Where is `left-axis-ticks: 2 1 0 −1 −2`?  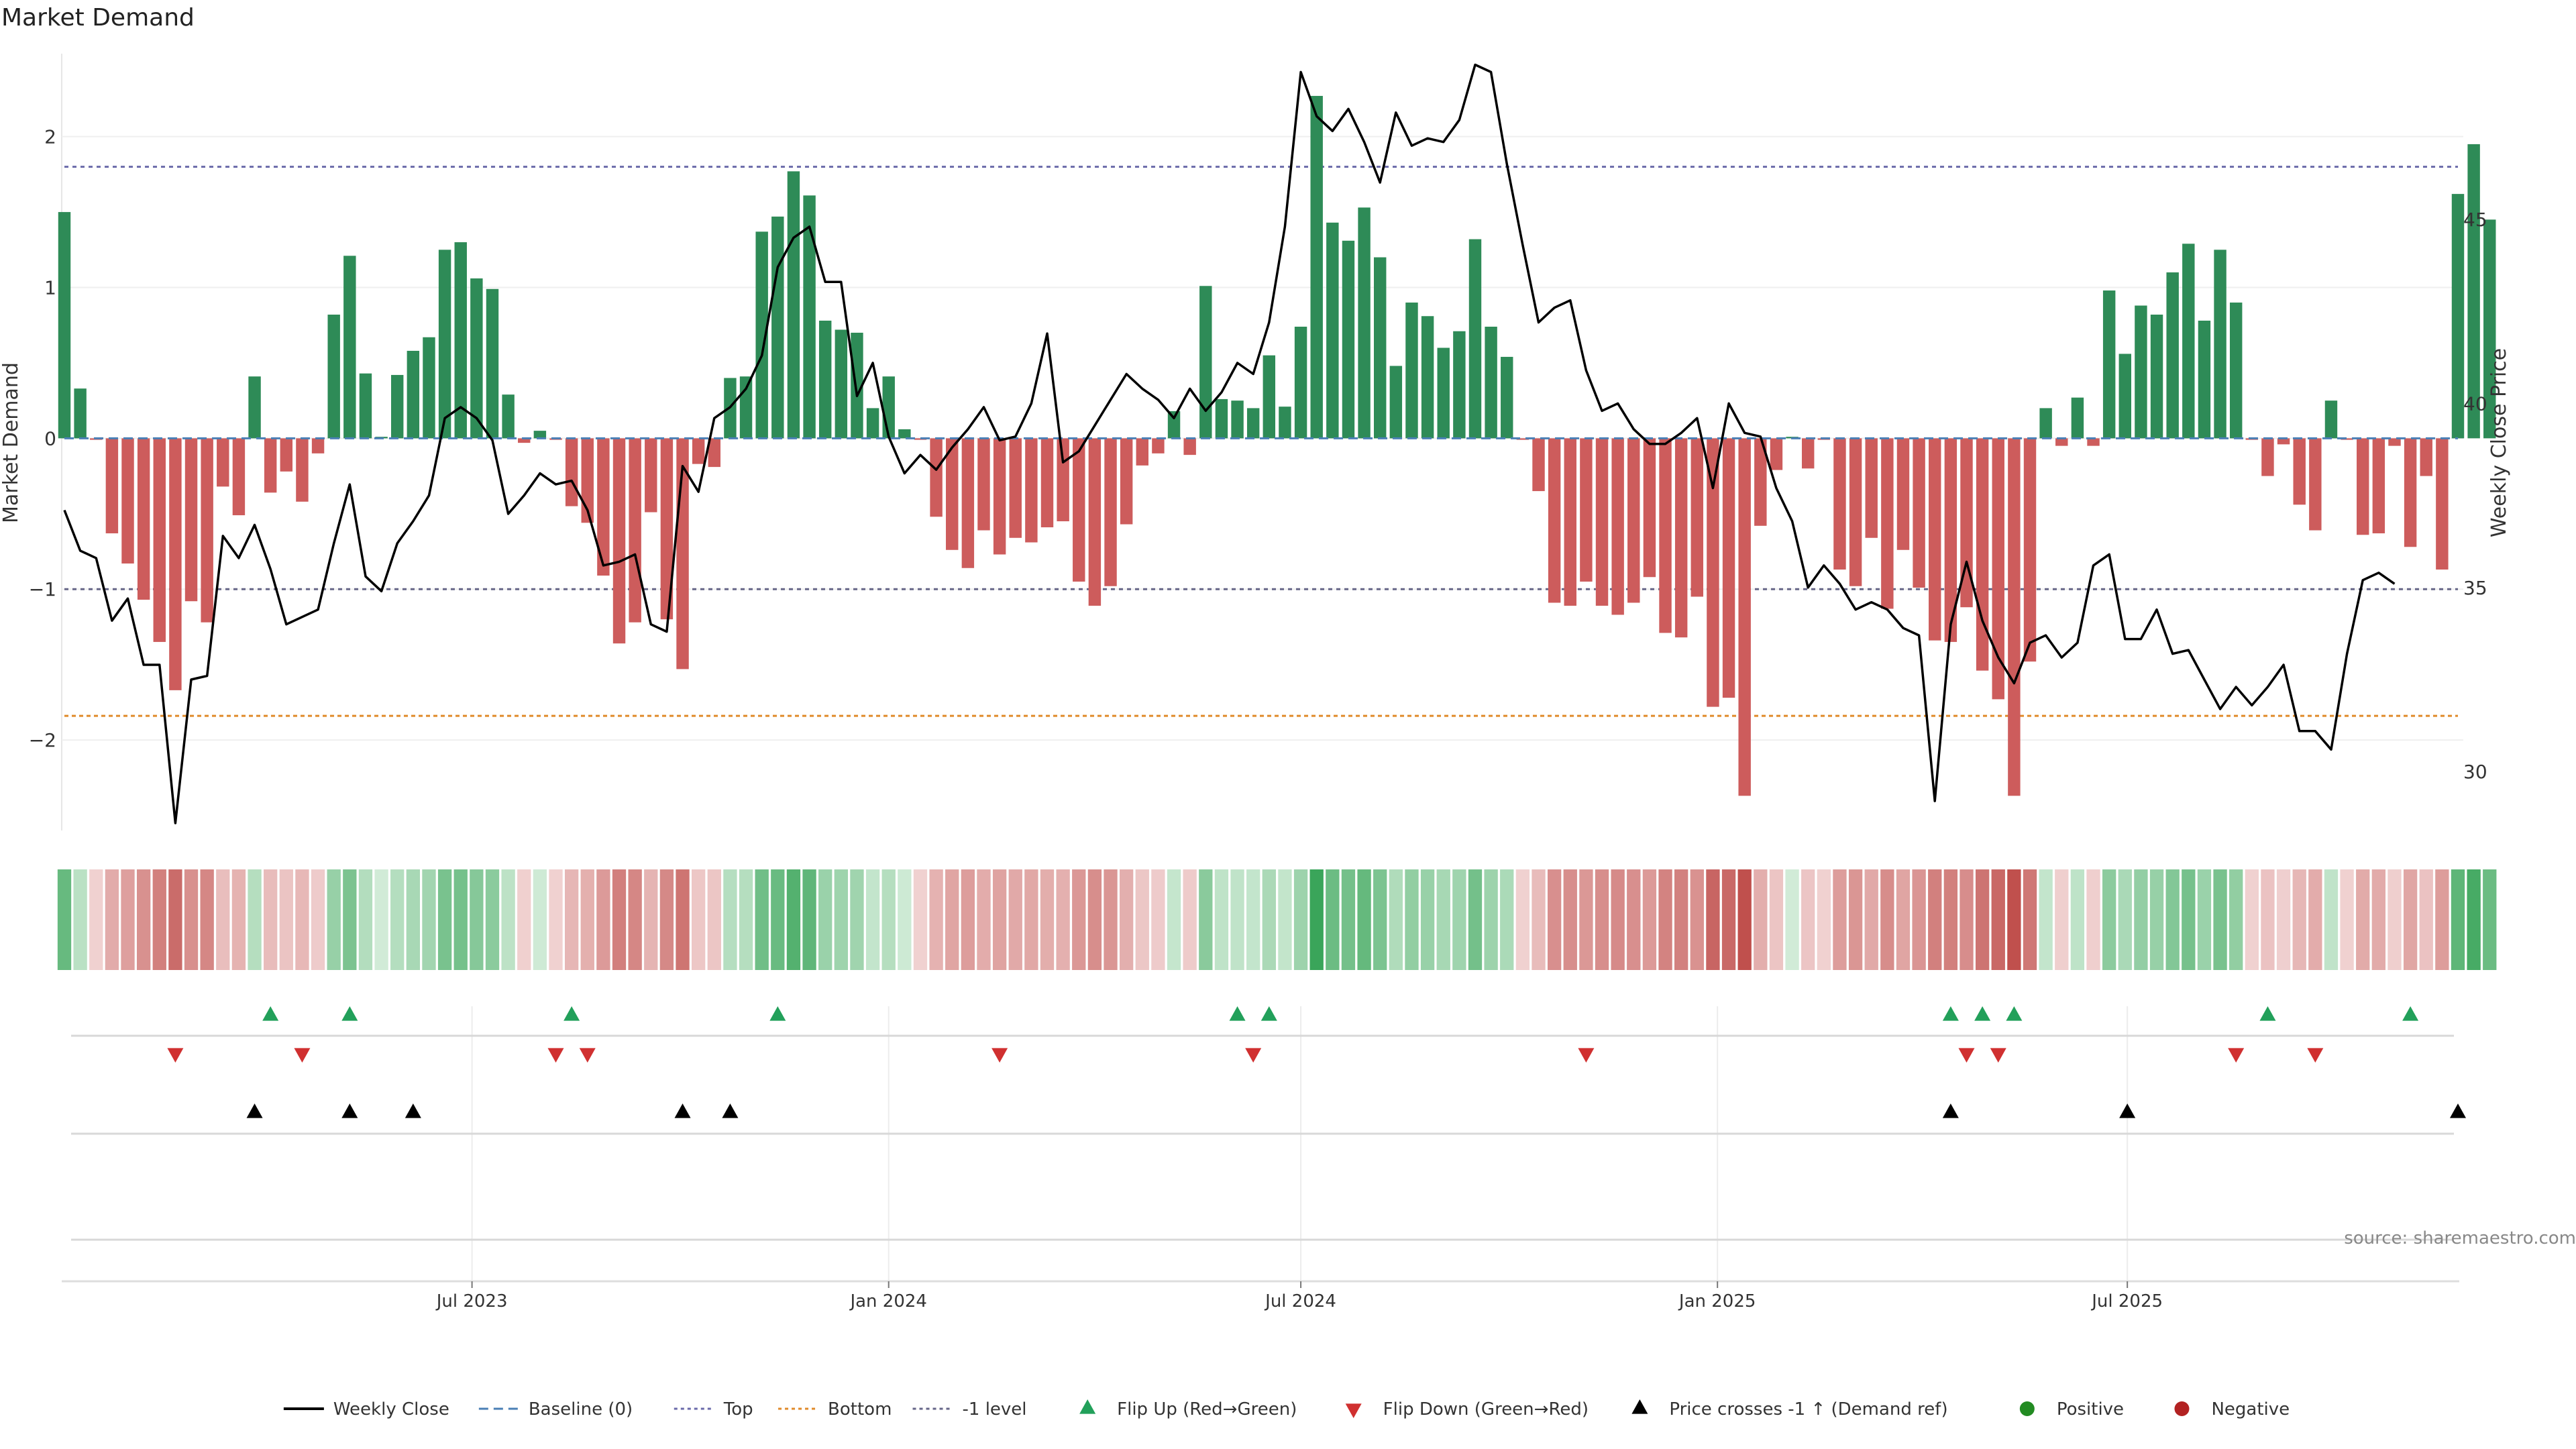 left-axis-ticks: 2 1 0 −1 −2 is located at coordinates (42, 438).